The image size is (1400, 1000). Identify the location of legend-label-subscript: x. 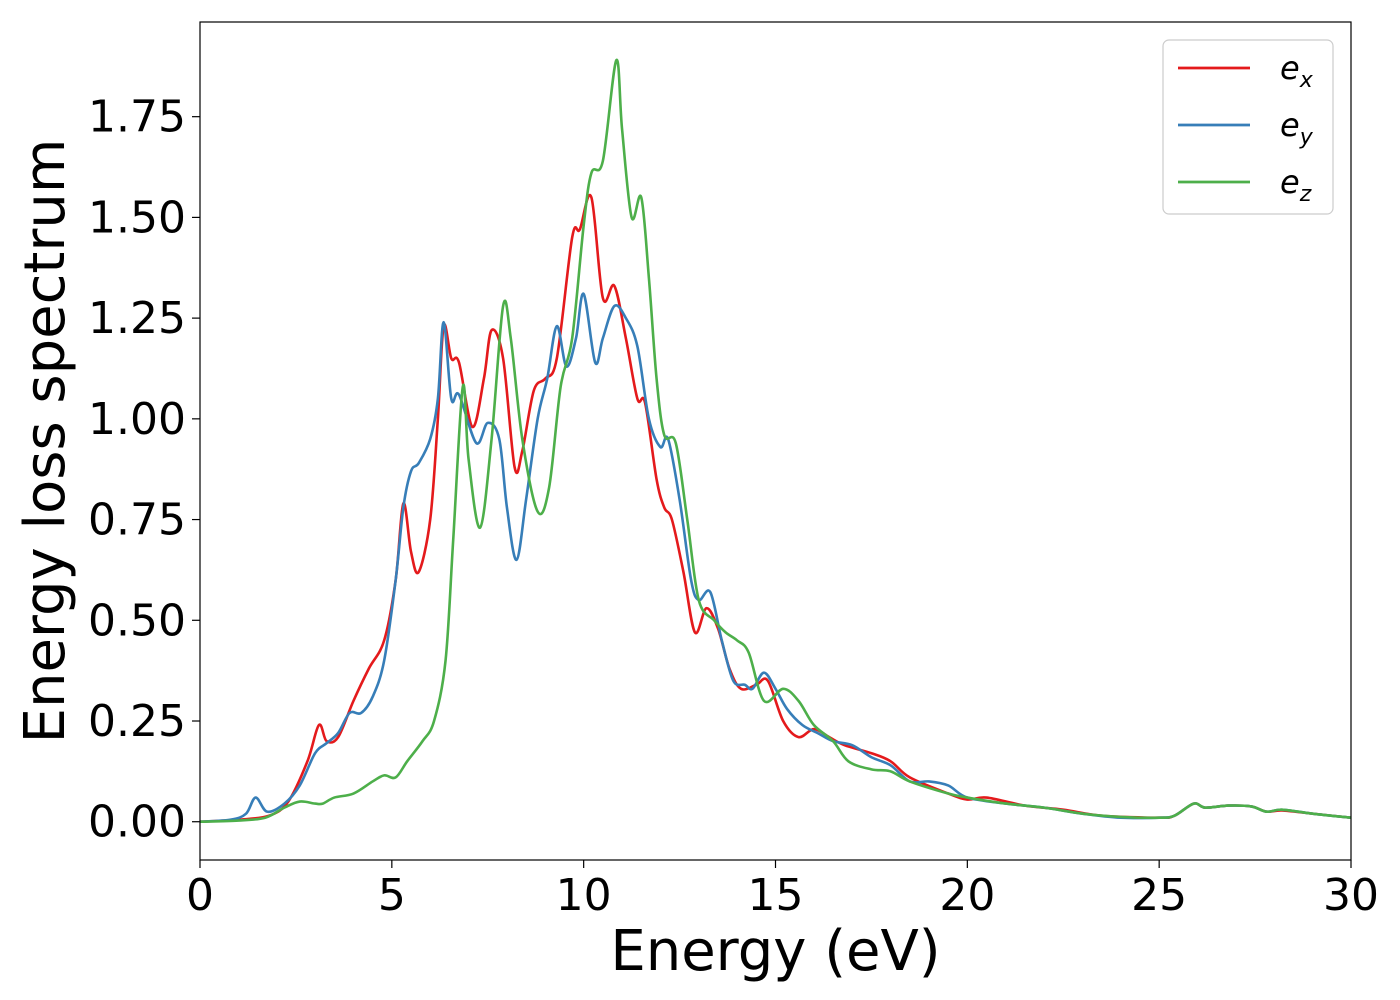
(1306, 80).